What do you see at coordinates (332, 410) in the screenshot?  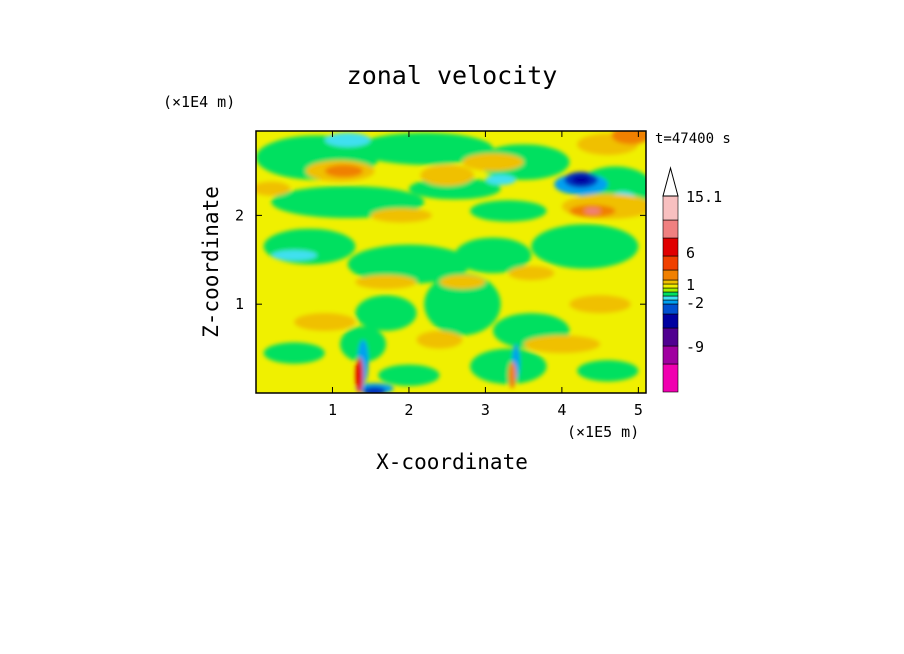 I see `x-tick-label: 1` at bounding box center [332, 410].